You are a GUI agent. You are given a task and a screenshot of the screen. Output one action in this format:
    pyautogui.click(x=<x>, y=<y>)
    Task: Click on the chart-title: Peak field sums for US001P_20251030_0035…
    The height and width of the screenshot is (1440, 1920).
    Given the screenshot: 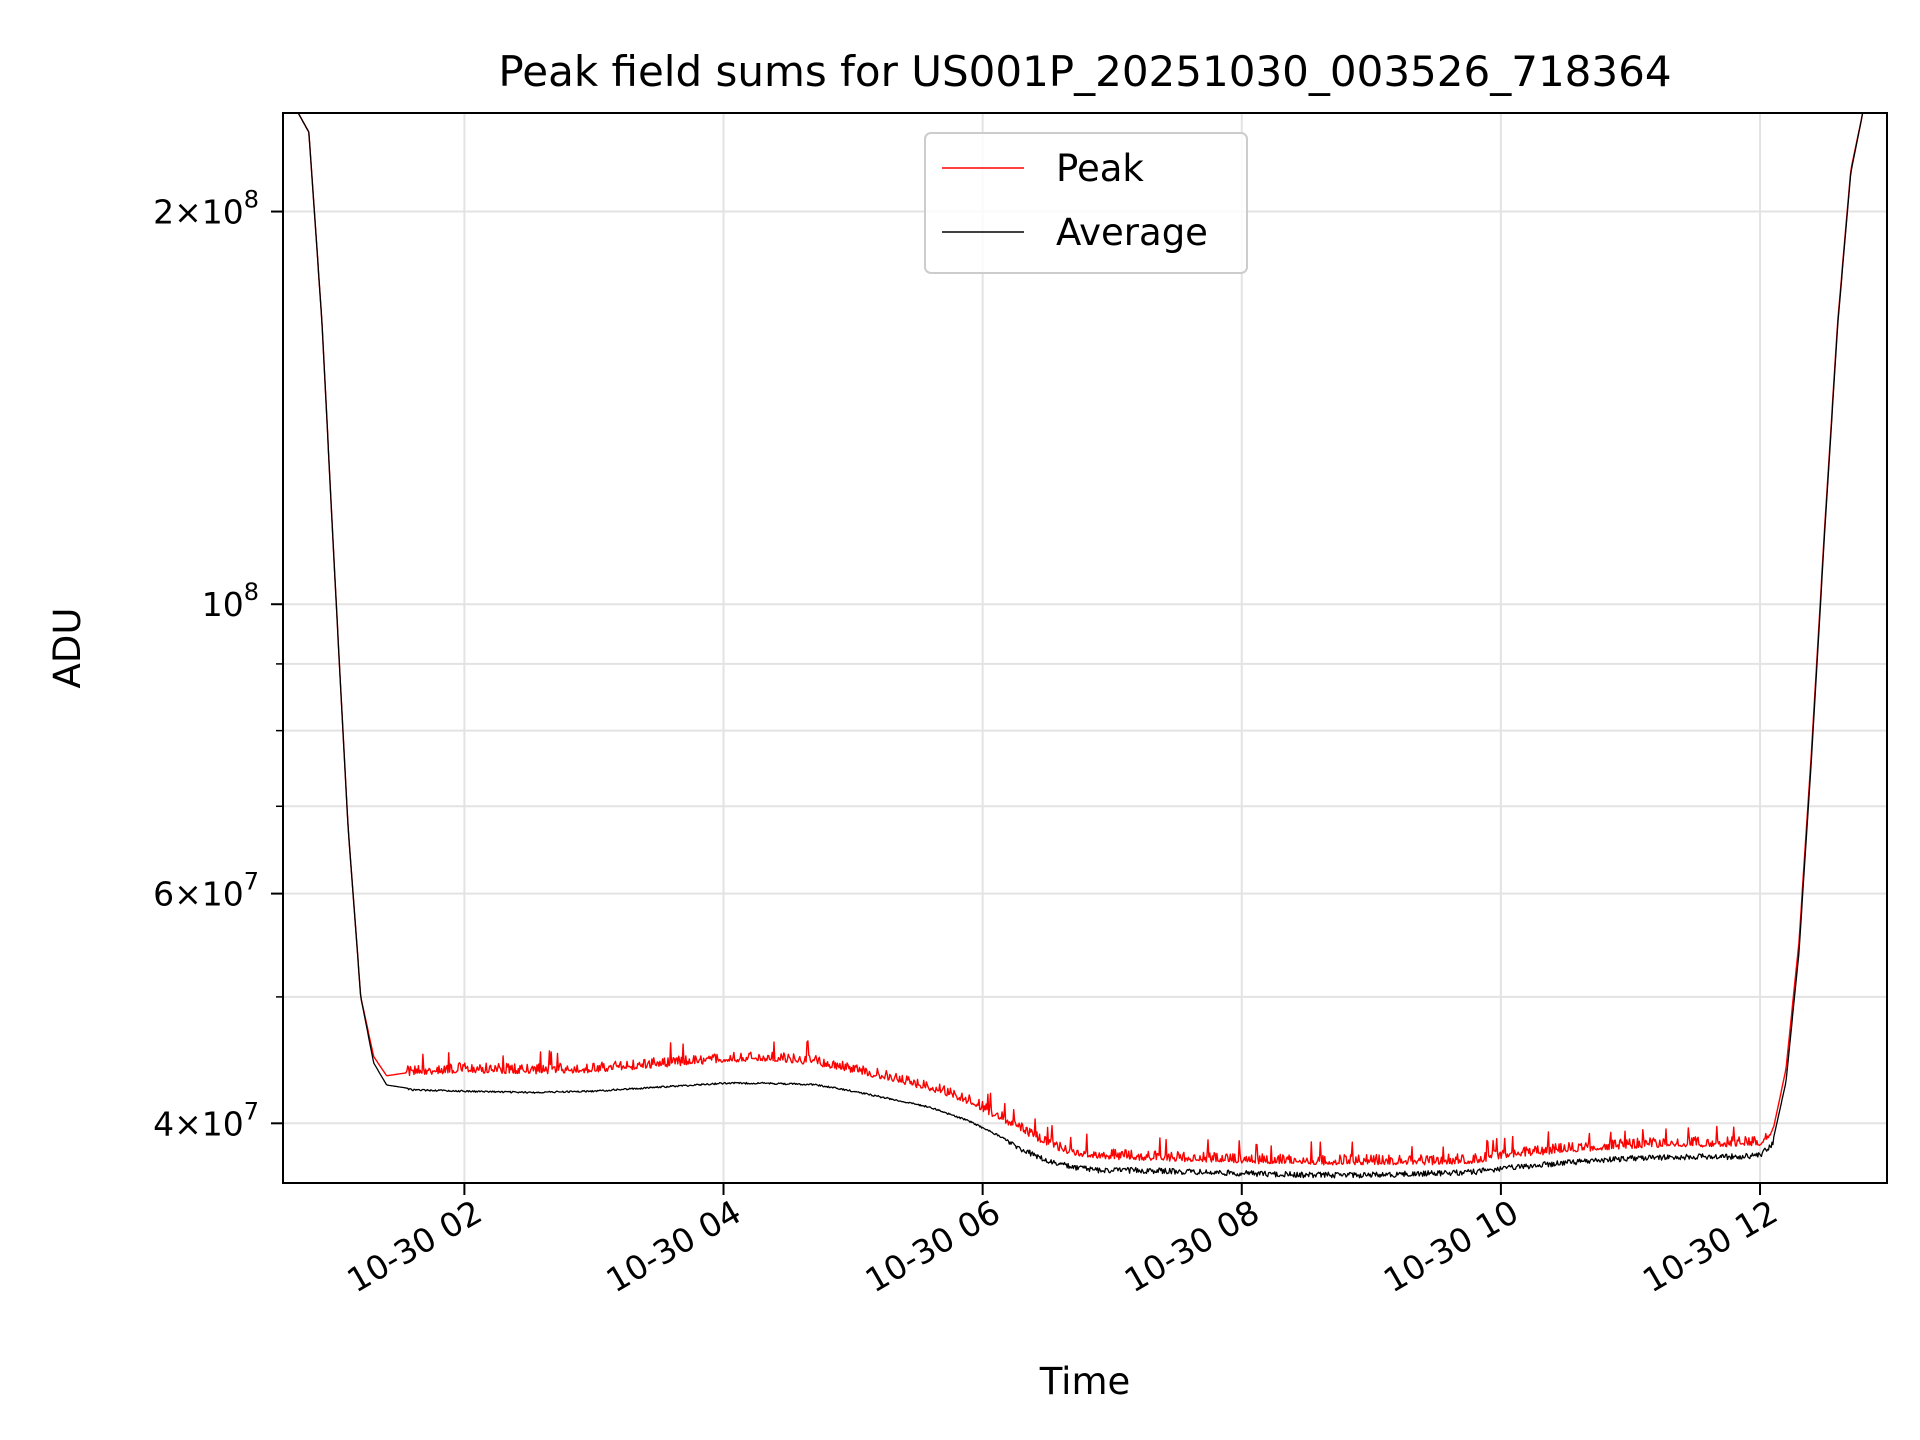 What is the action you would take?
    pyautogui.click(x=1084, y=71)
    